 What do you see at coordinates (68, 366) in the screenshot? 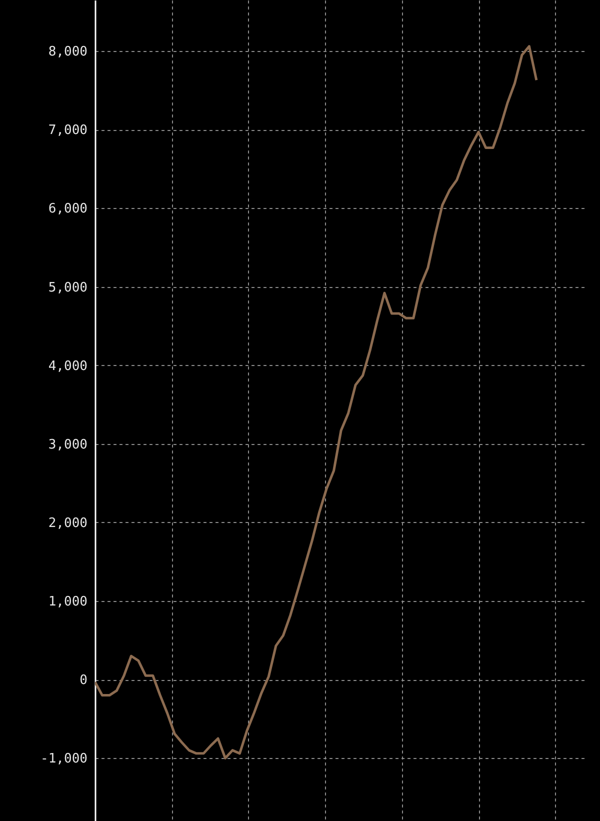
I see `y-tick-label: 4,000` at bounding box center [68, 366].